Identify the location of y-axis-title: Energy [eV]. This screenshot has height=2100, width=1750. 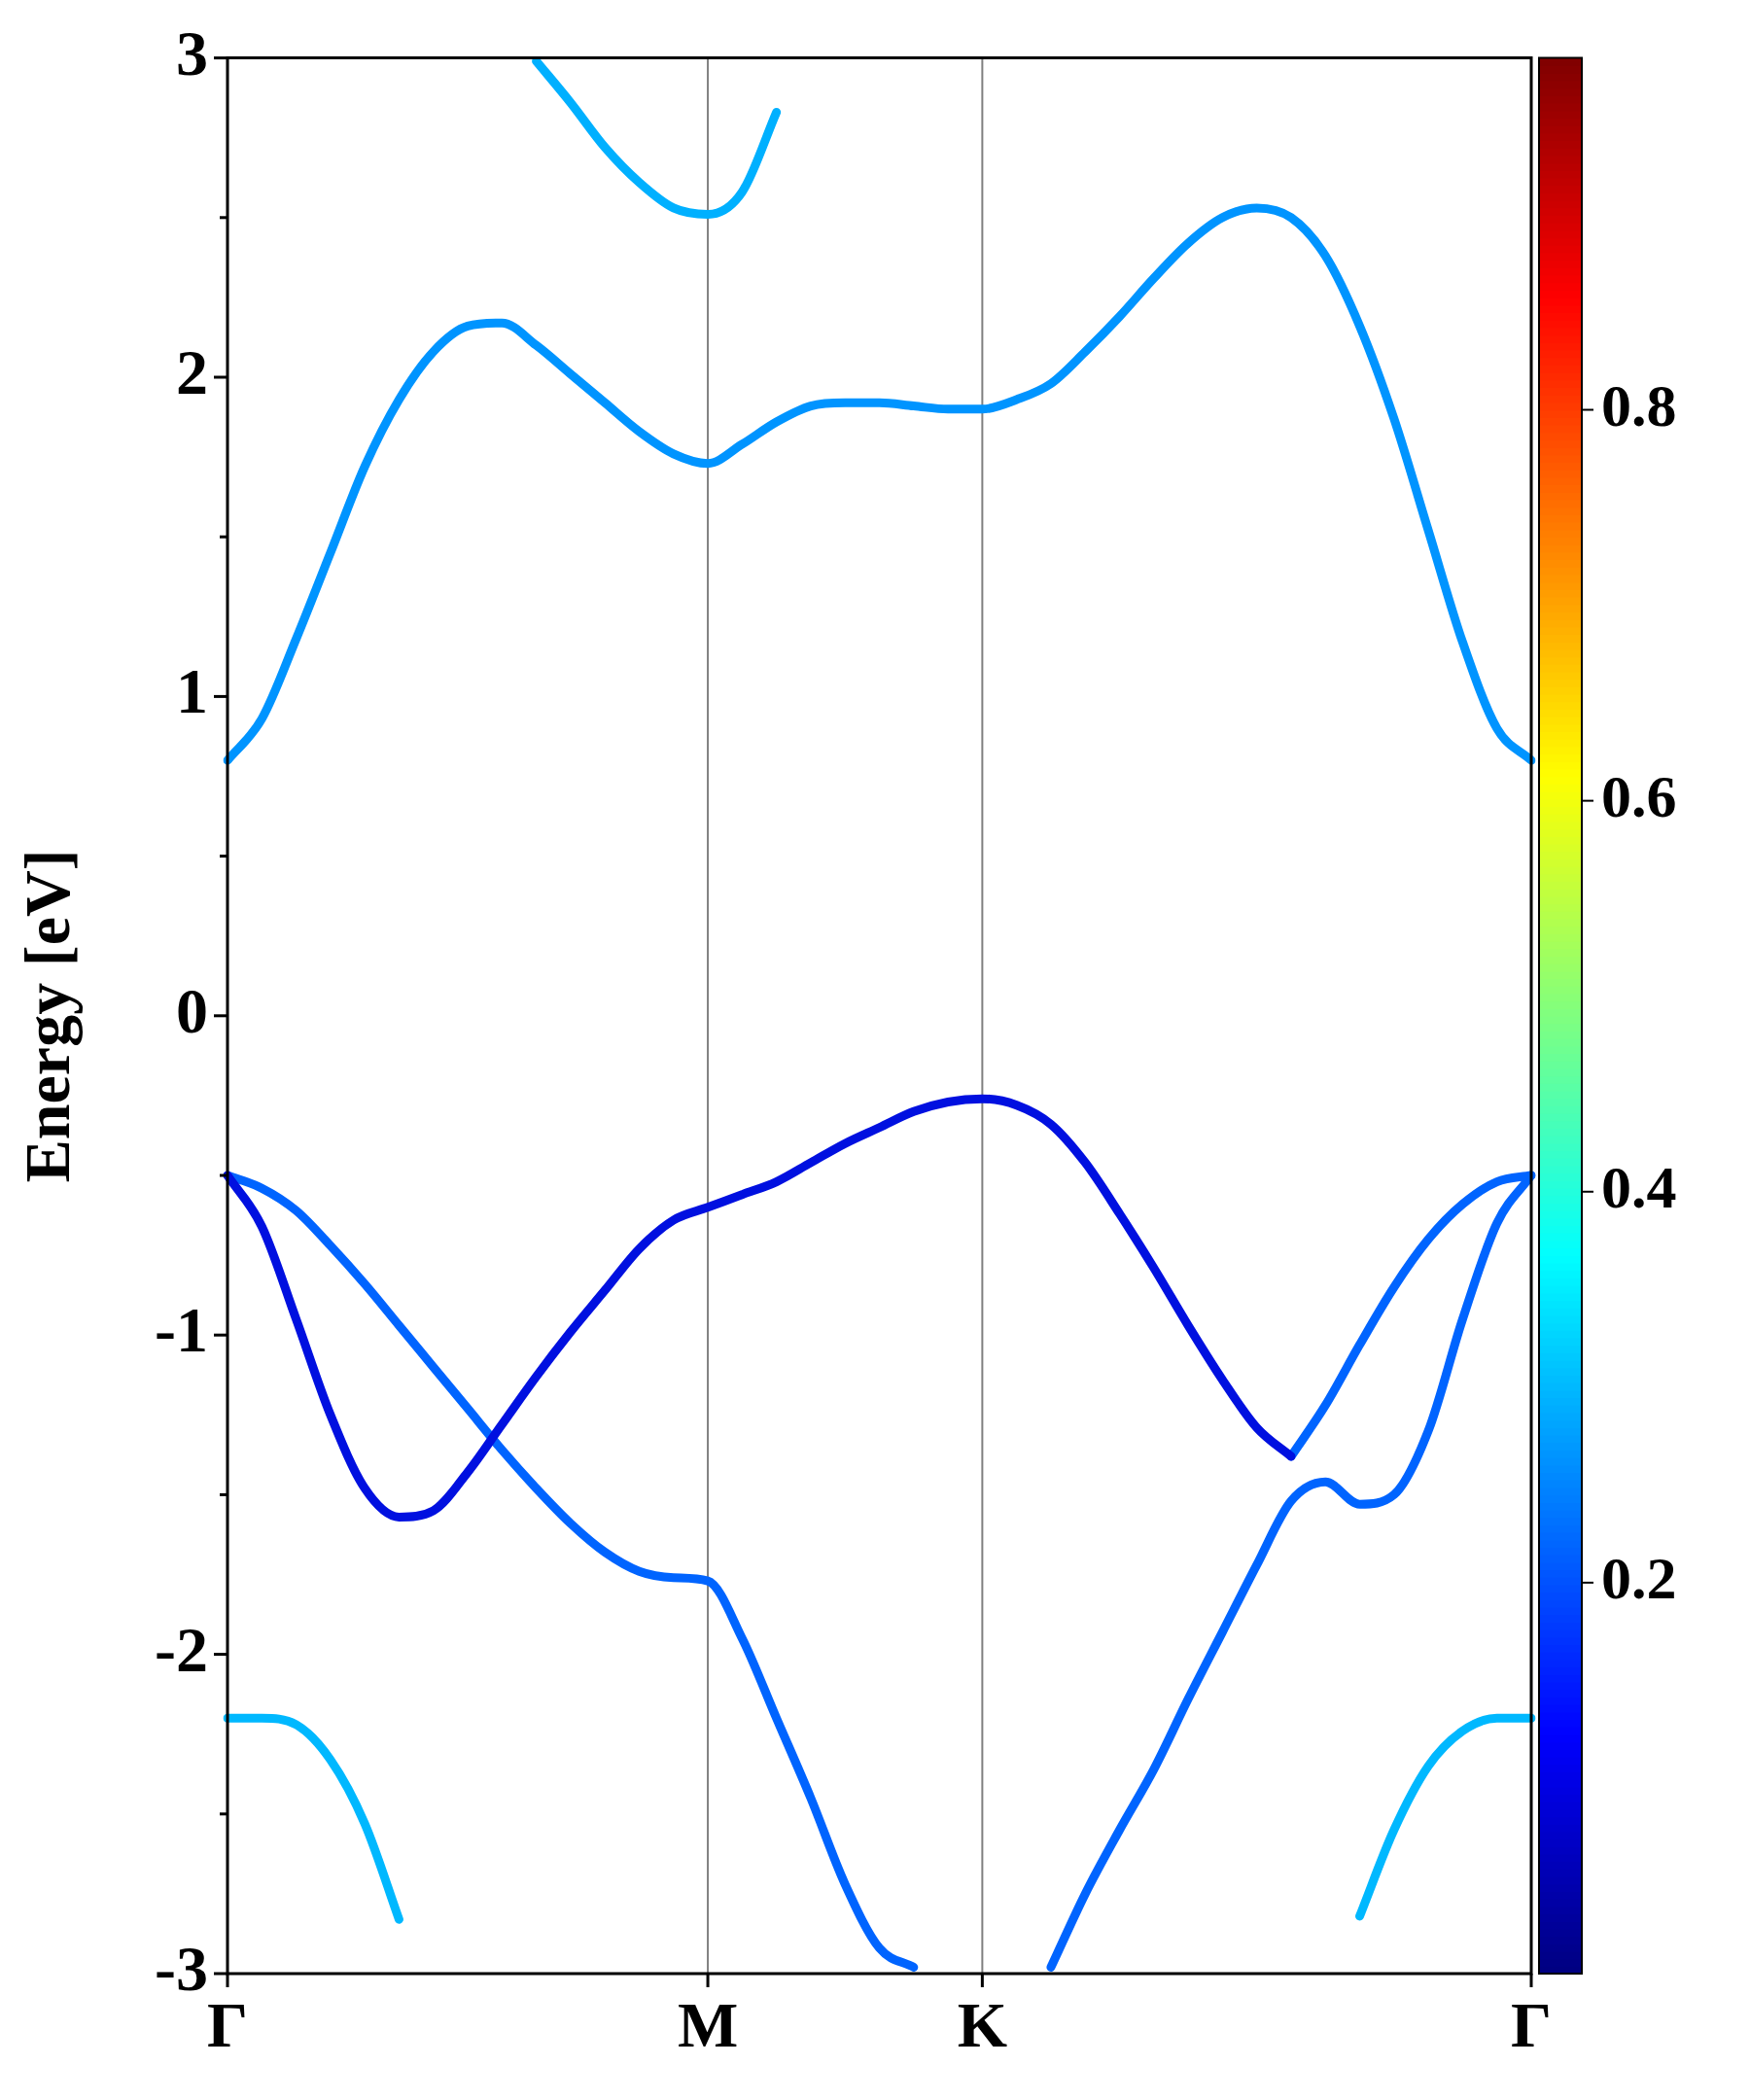
(47, 1016).